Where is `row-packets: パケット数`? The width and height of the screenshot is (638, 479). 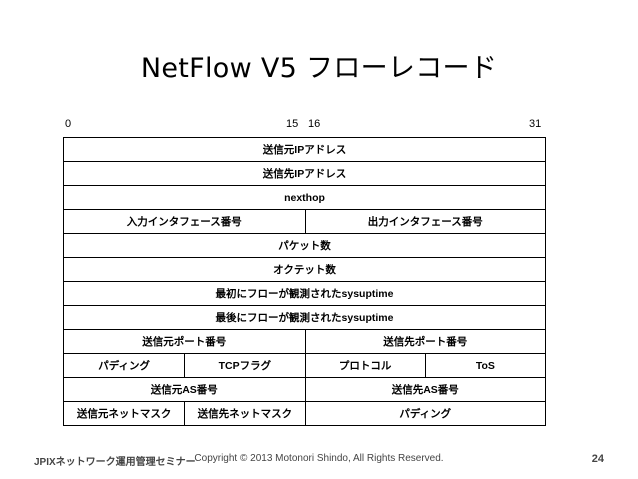 row-packets: パケット数 is located at coordinates (304, 245).